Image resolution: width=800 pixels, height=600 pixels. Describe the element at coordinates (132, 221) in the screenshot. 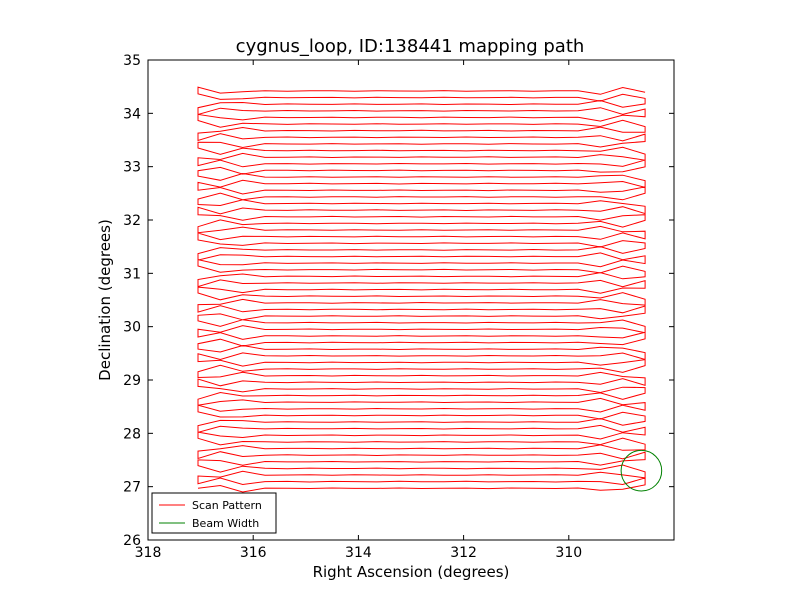

I see `y-tick-label: 32` at that location.